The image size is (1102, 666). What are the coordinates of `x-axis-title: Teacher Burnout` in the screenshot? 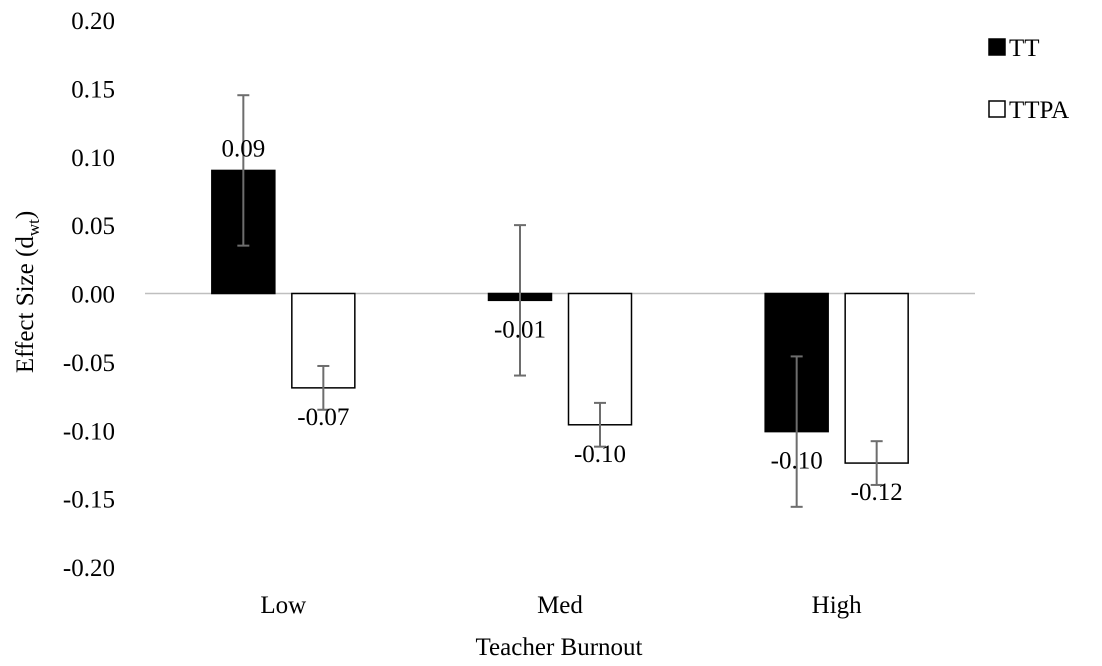 It's located at (559, 647).